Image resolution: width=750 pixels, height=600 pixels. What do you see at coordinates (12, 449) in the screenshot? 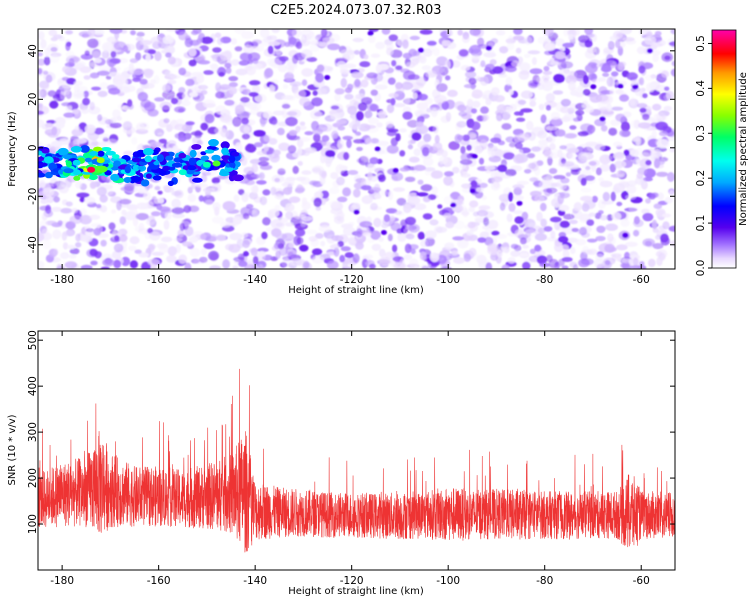
I see `snr-y-axis-label: SNR (10 * v/v)` at bounding box center [12, 449].